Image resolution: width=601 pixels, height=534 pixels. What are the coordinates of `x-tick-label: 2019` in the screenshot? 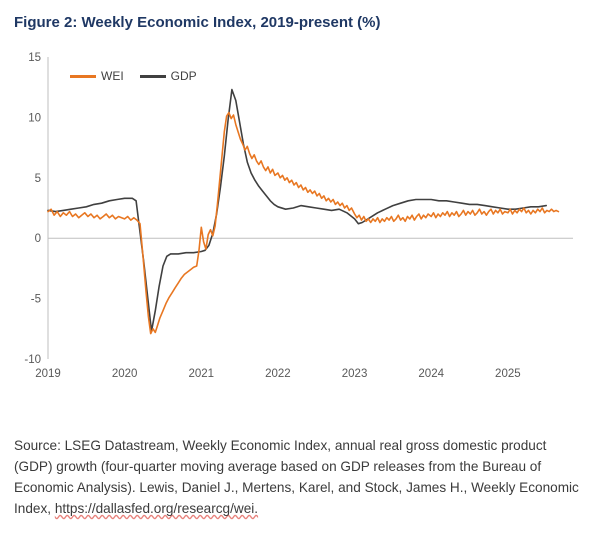 It's located at (48, 374).